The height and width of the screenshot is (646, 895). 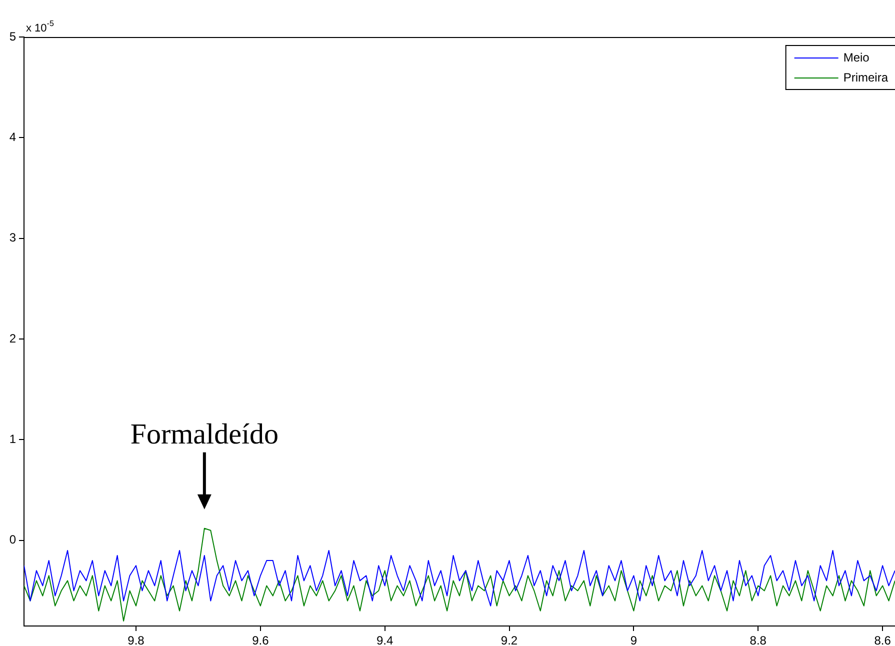 I want to click on y-tick-label: 1, so click(x=12, y=439).